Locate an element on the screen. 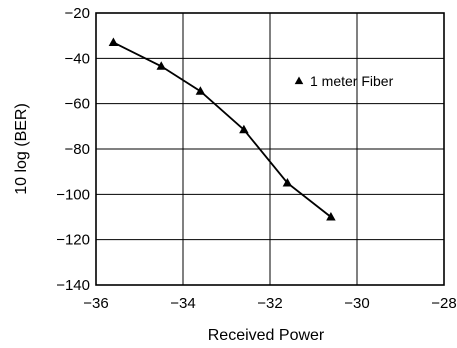  y-tick-label: −100 is located at coordinates (73, 194).